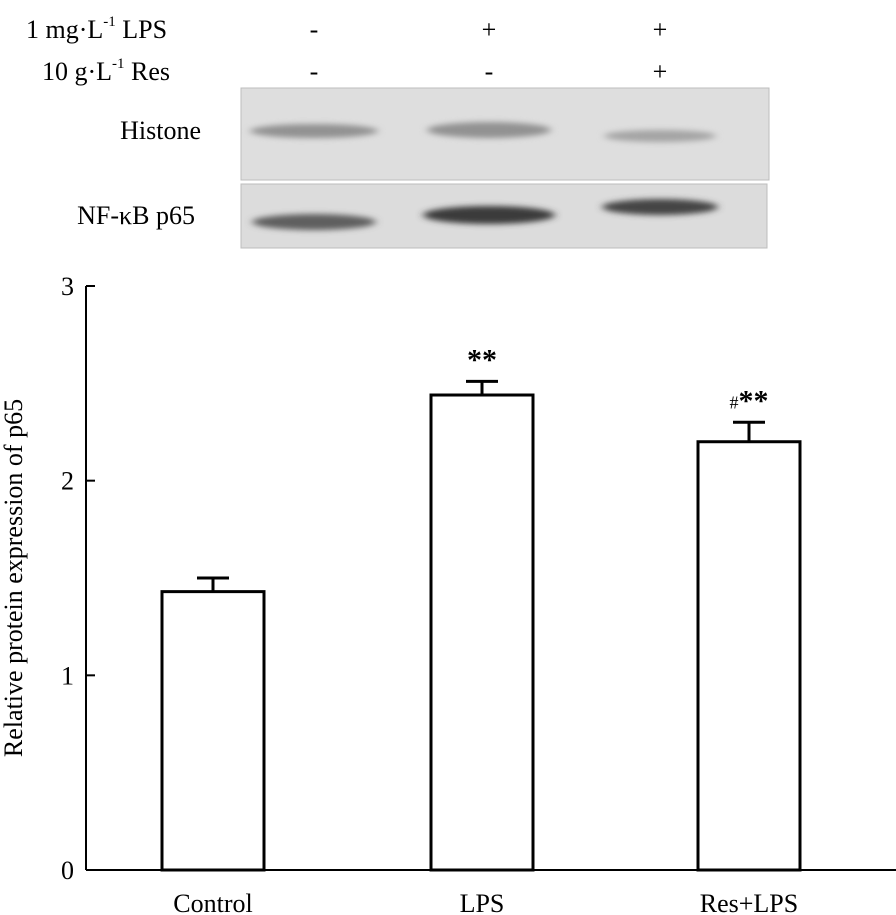  Describe the element at coordinates (212, 902) in the screenshot. I see `x-tick-label: Control` at that location.